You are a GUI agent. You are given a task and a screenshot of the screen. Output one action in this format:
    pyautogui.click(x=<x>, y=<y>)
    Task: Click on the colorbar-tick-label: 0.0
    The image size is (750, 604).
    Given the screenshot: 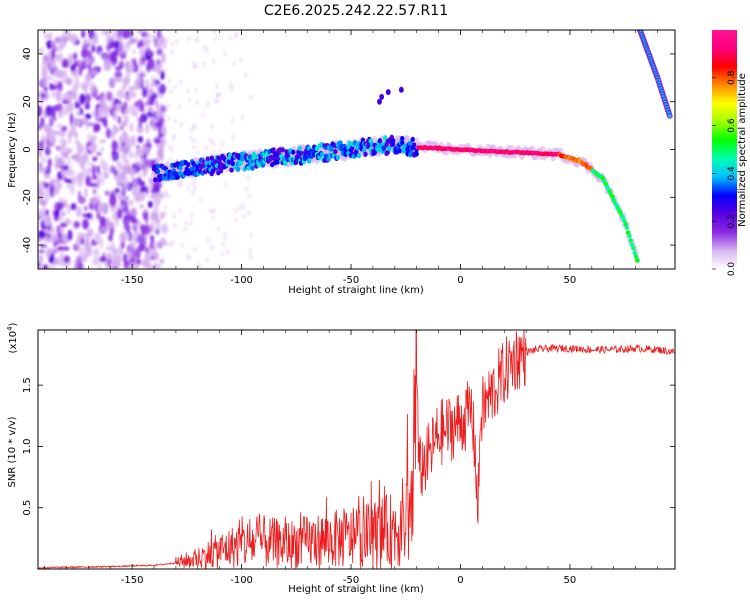 What is the action you would take?
    pyautogui.click(x=732, y=269)
    